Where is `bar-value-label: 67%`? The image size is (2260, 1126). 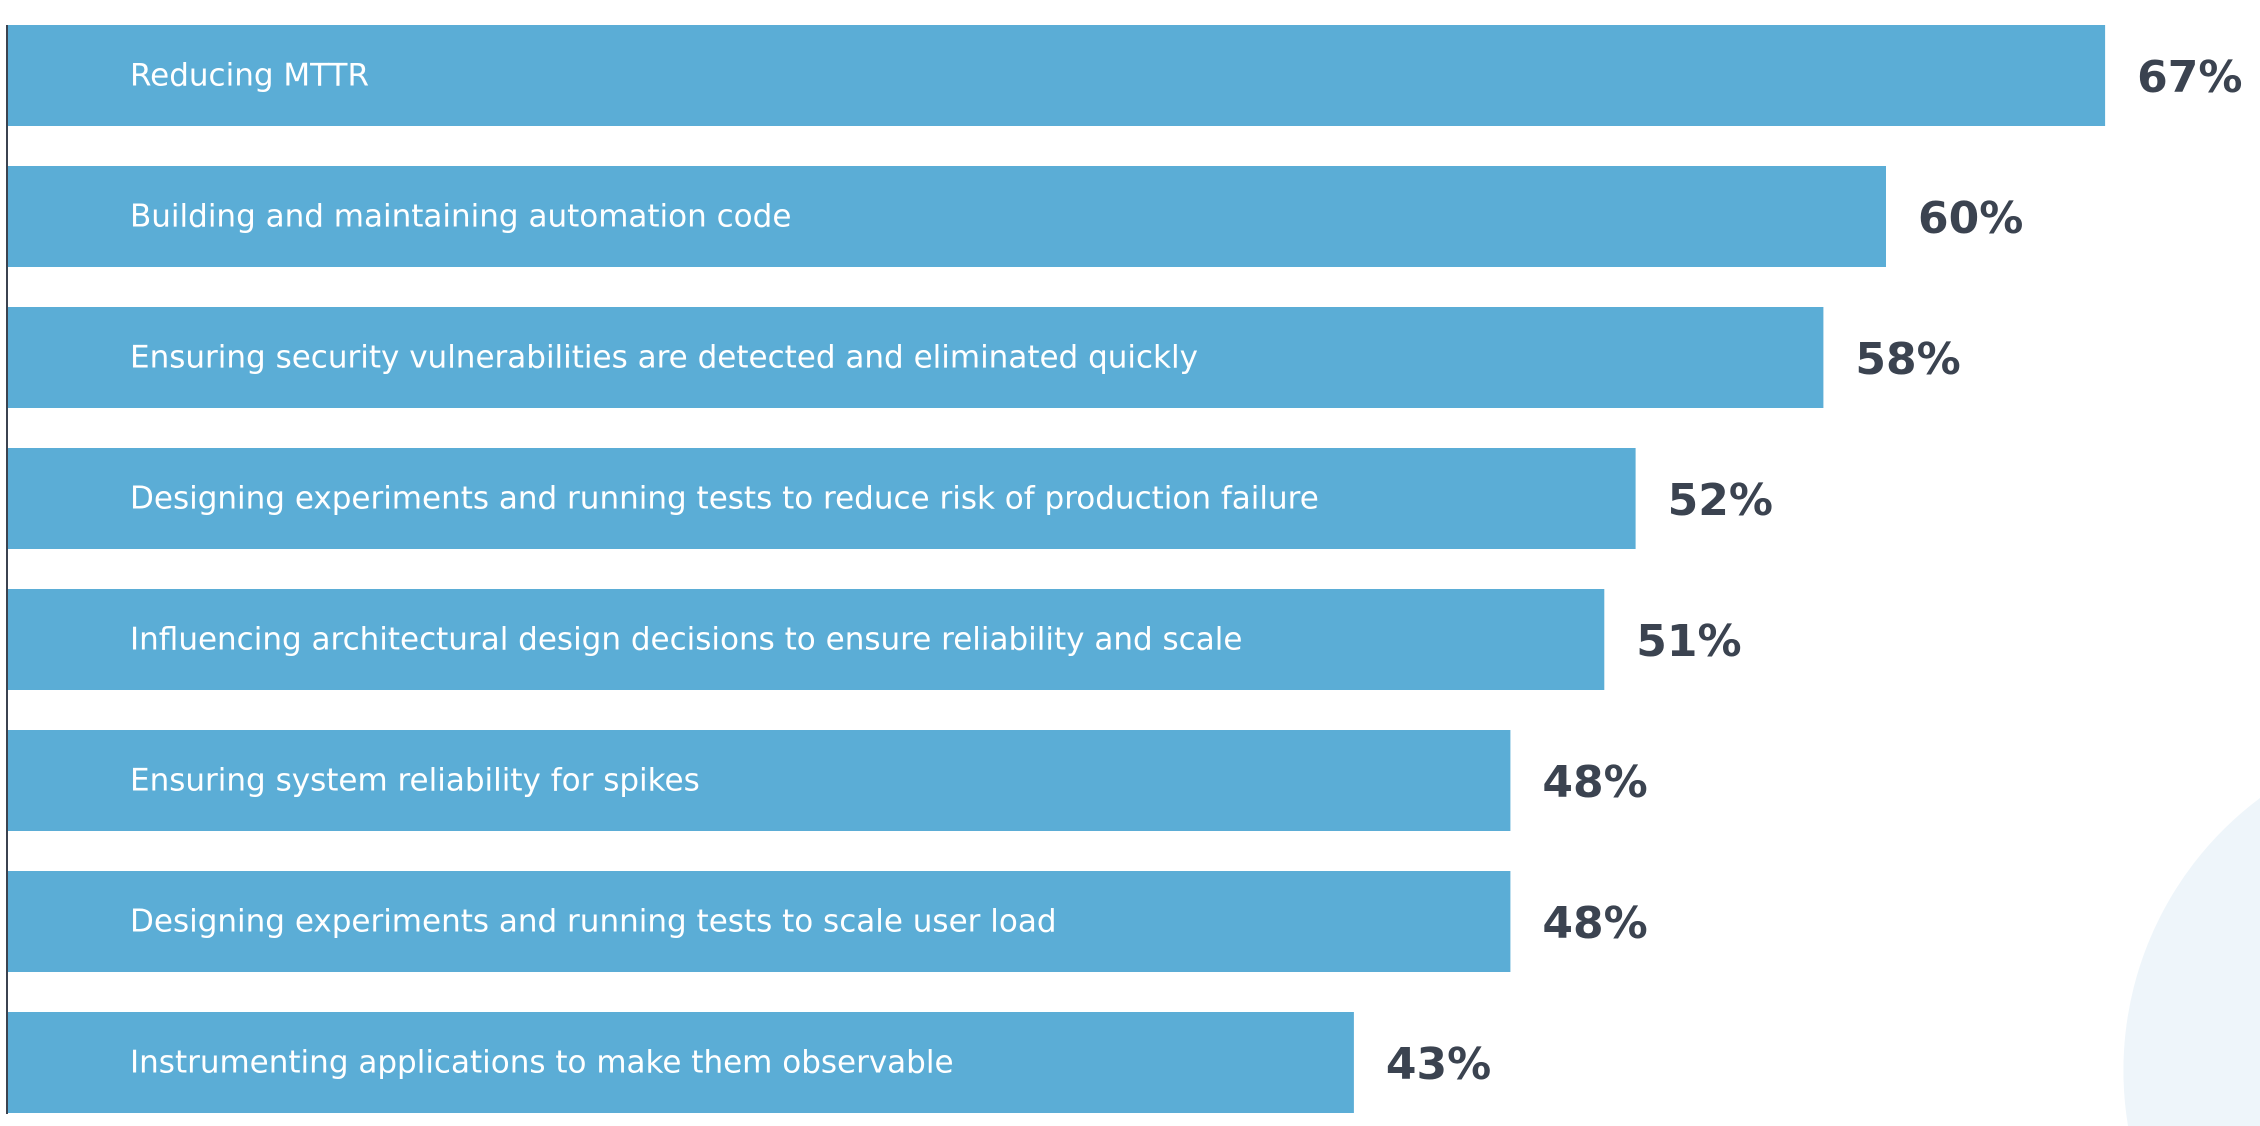
bar-value-label: 67% is located at coordinates (2189, 77).